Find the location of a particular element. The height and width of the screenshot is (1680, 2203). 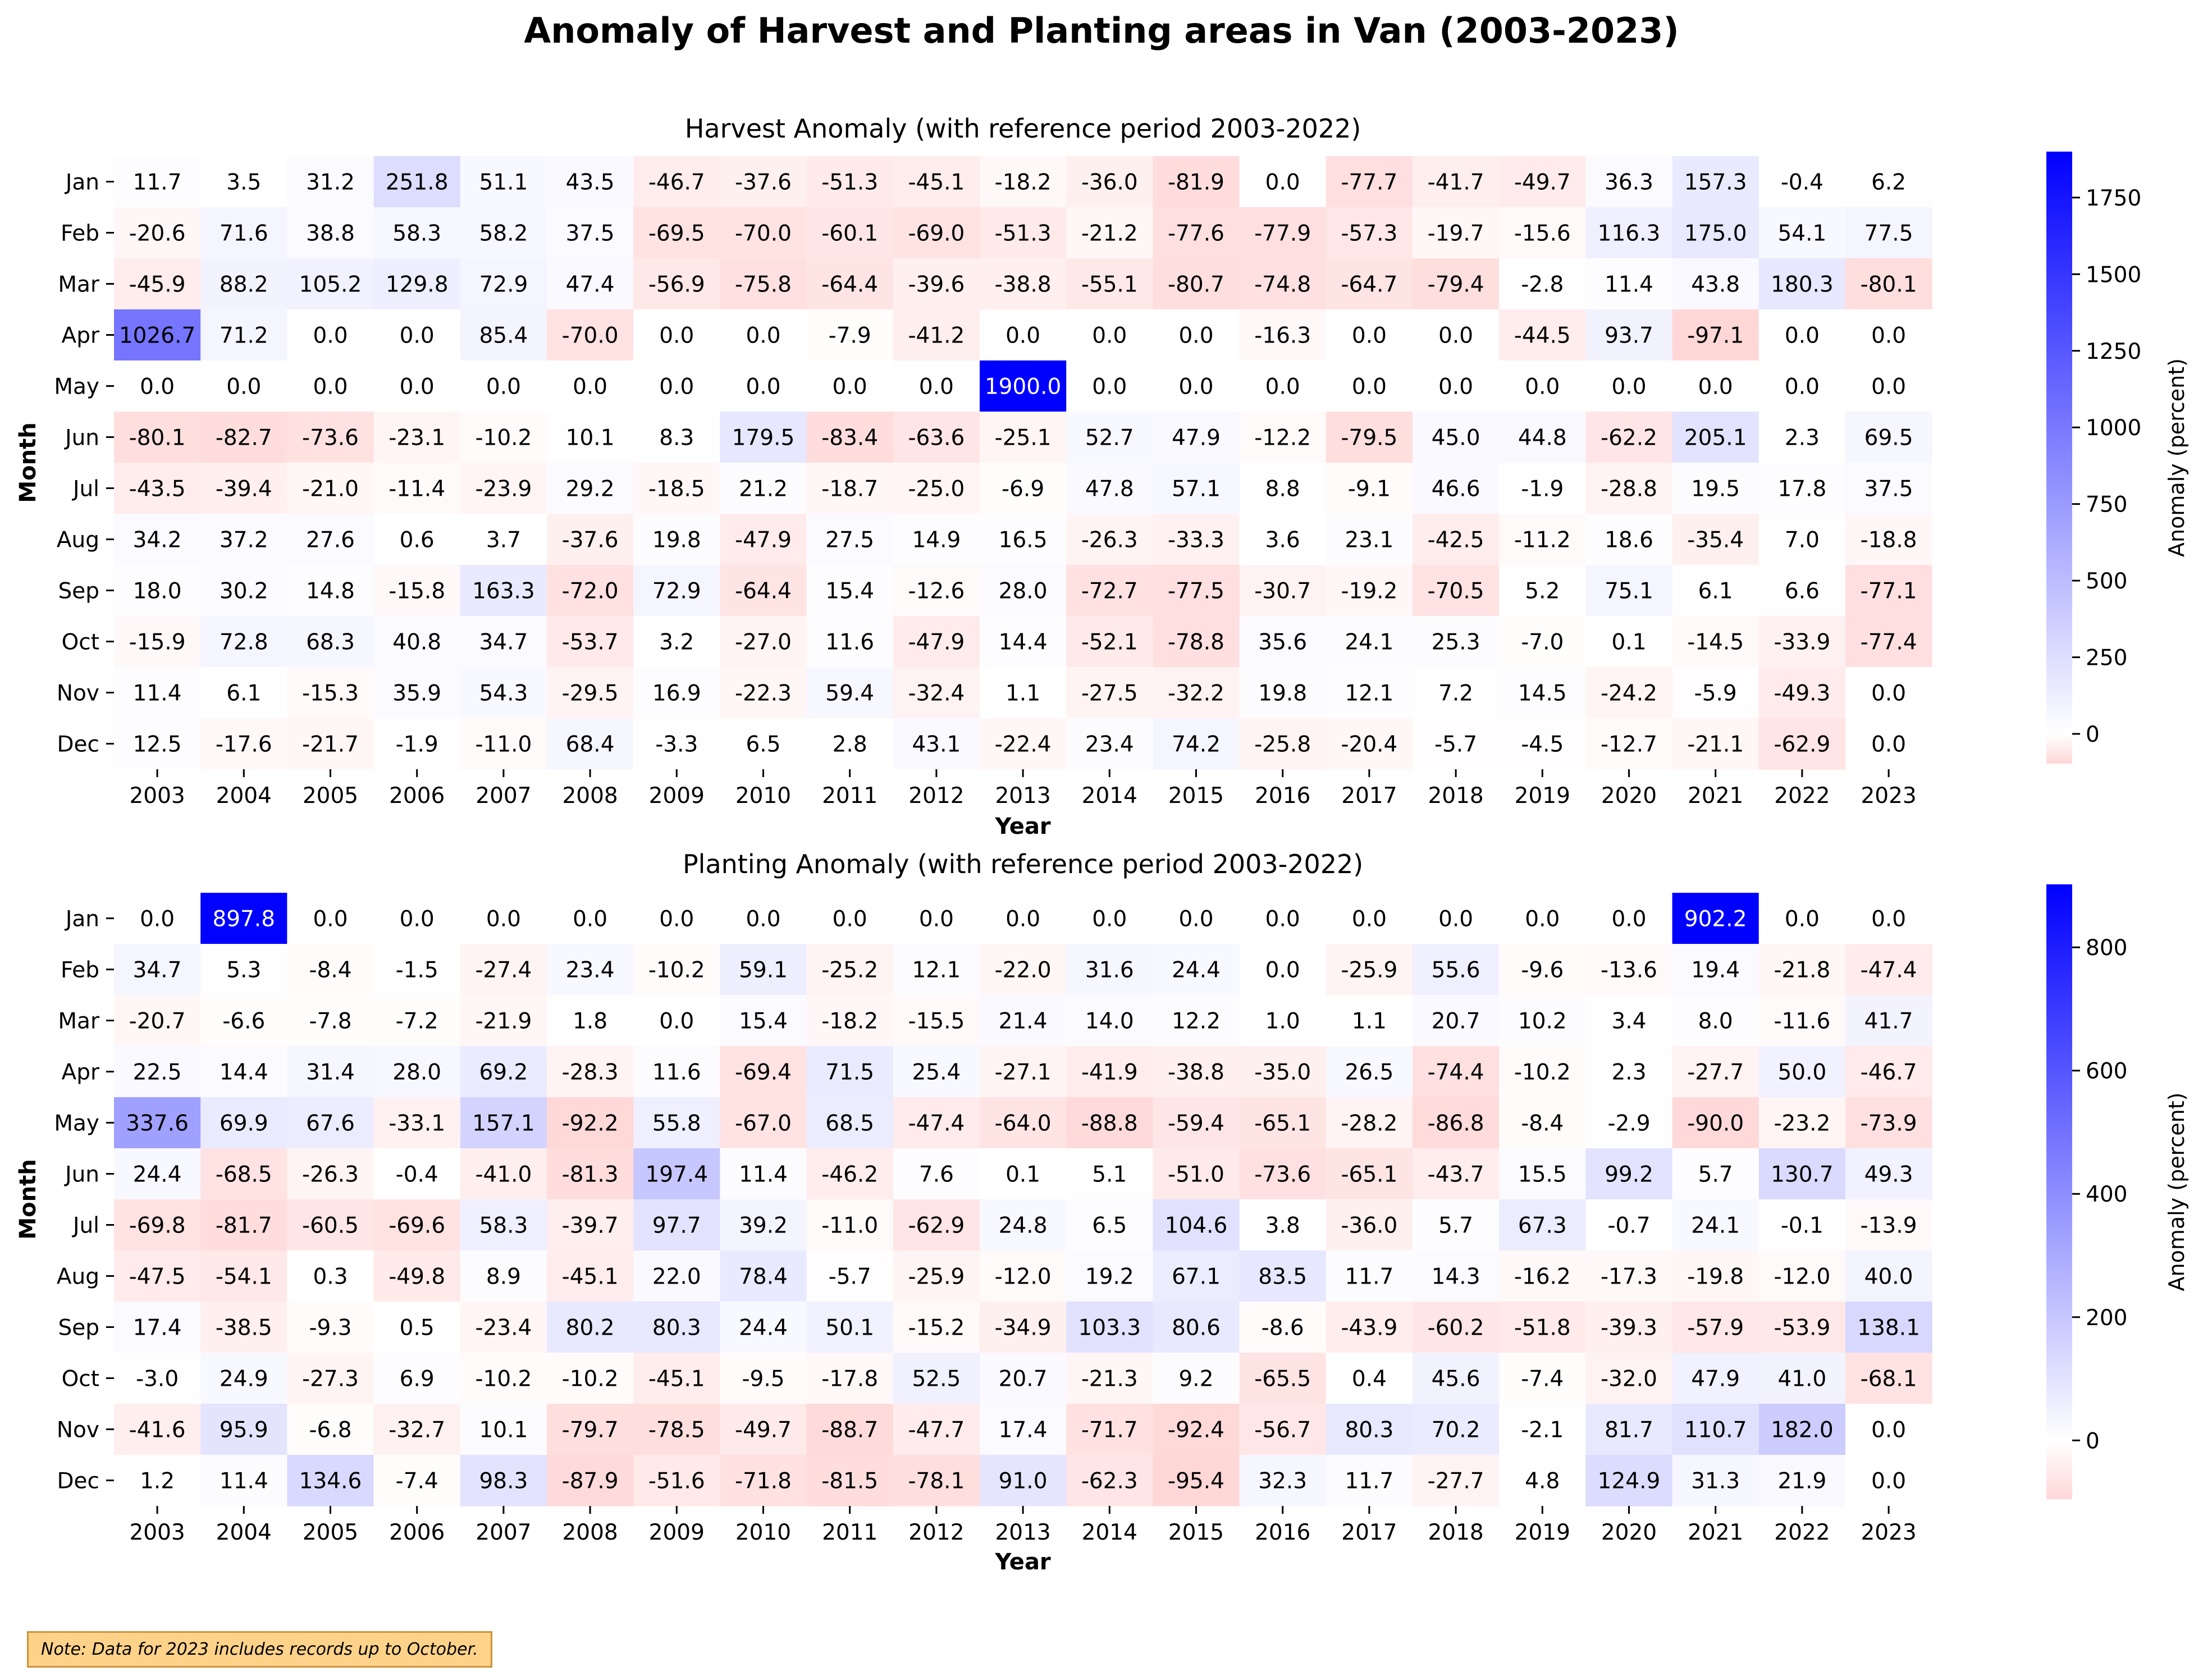

cell-label: 11.6 is located at coordinates (849, 642).